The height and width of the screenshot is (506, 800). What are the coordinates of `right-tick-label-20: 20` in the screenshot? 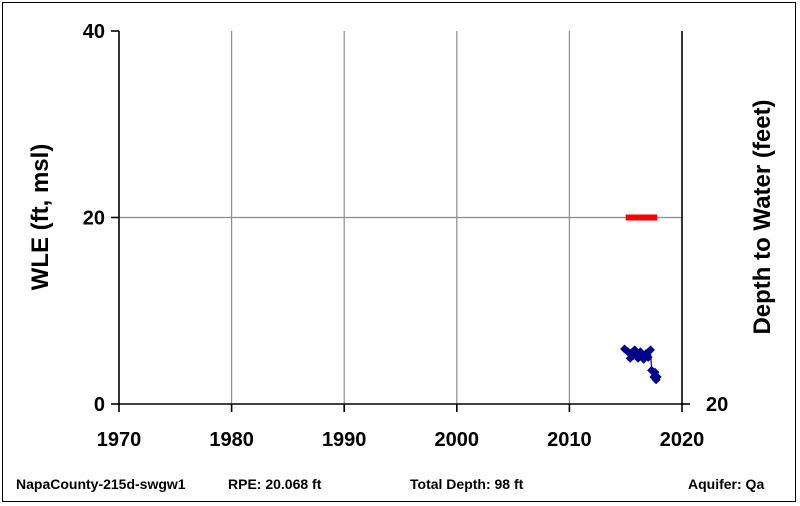 It's located at (717, 405).